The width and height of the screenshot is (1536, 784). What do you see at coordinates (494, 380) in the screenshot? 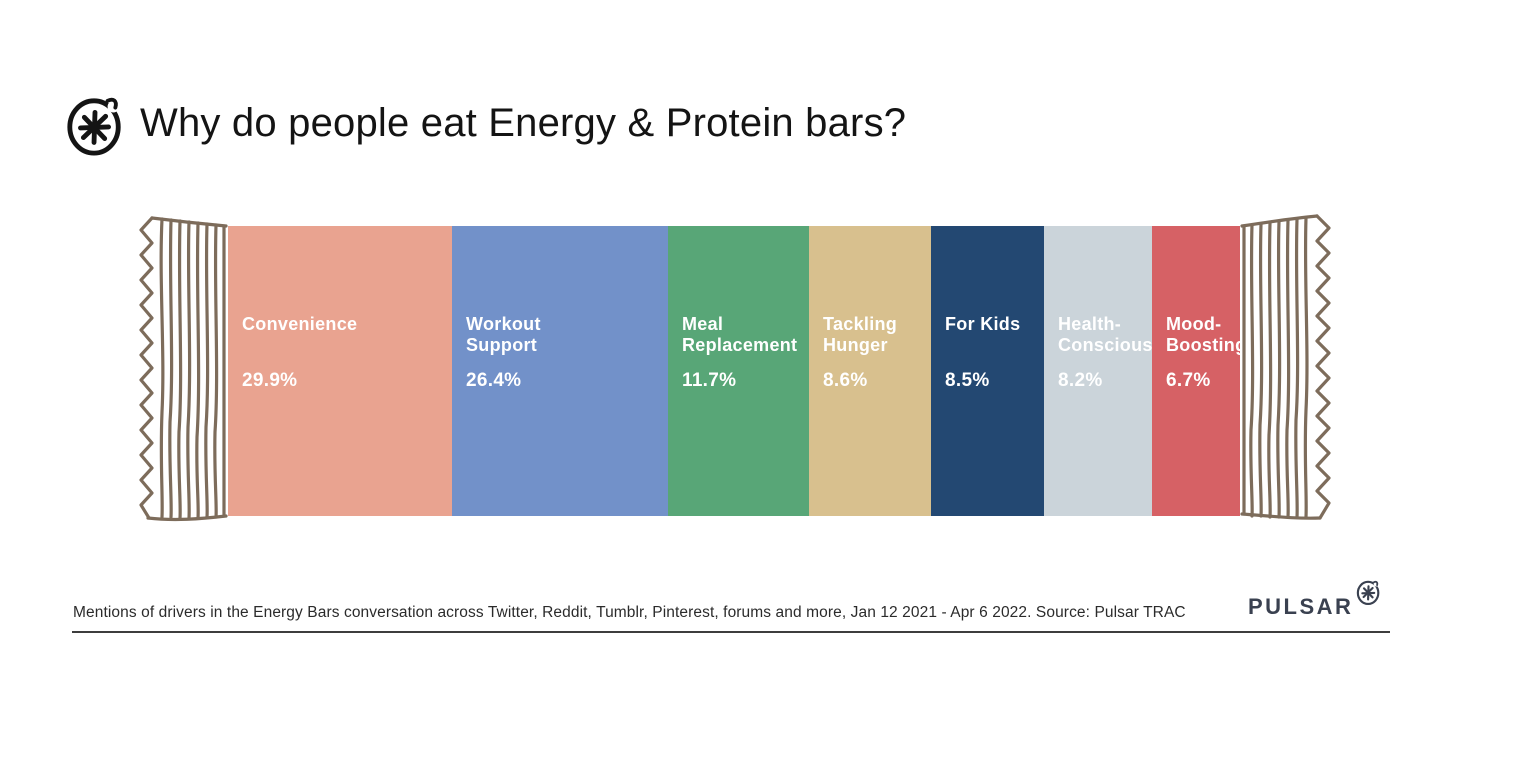
I see `segment-value: 26.4%` at bounding box center [494, 380].